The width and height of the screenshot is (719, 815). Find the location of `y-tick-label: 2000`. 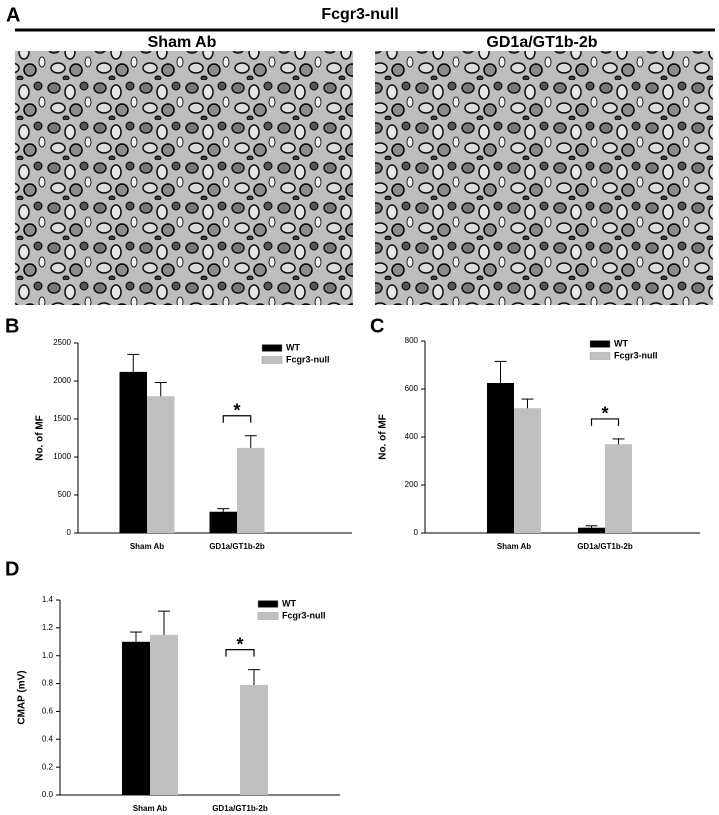

y-tick-label: 2000 is located at coordinates (62, 380).